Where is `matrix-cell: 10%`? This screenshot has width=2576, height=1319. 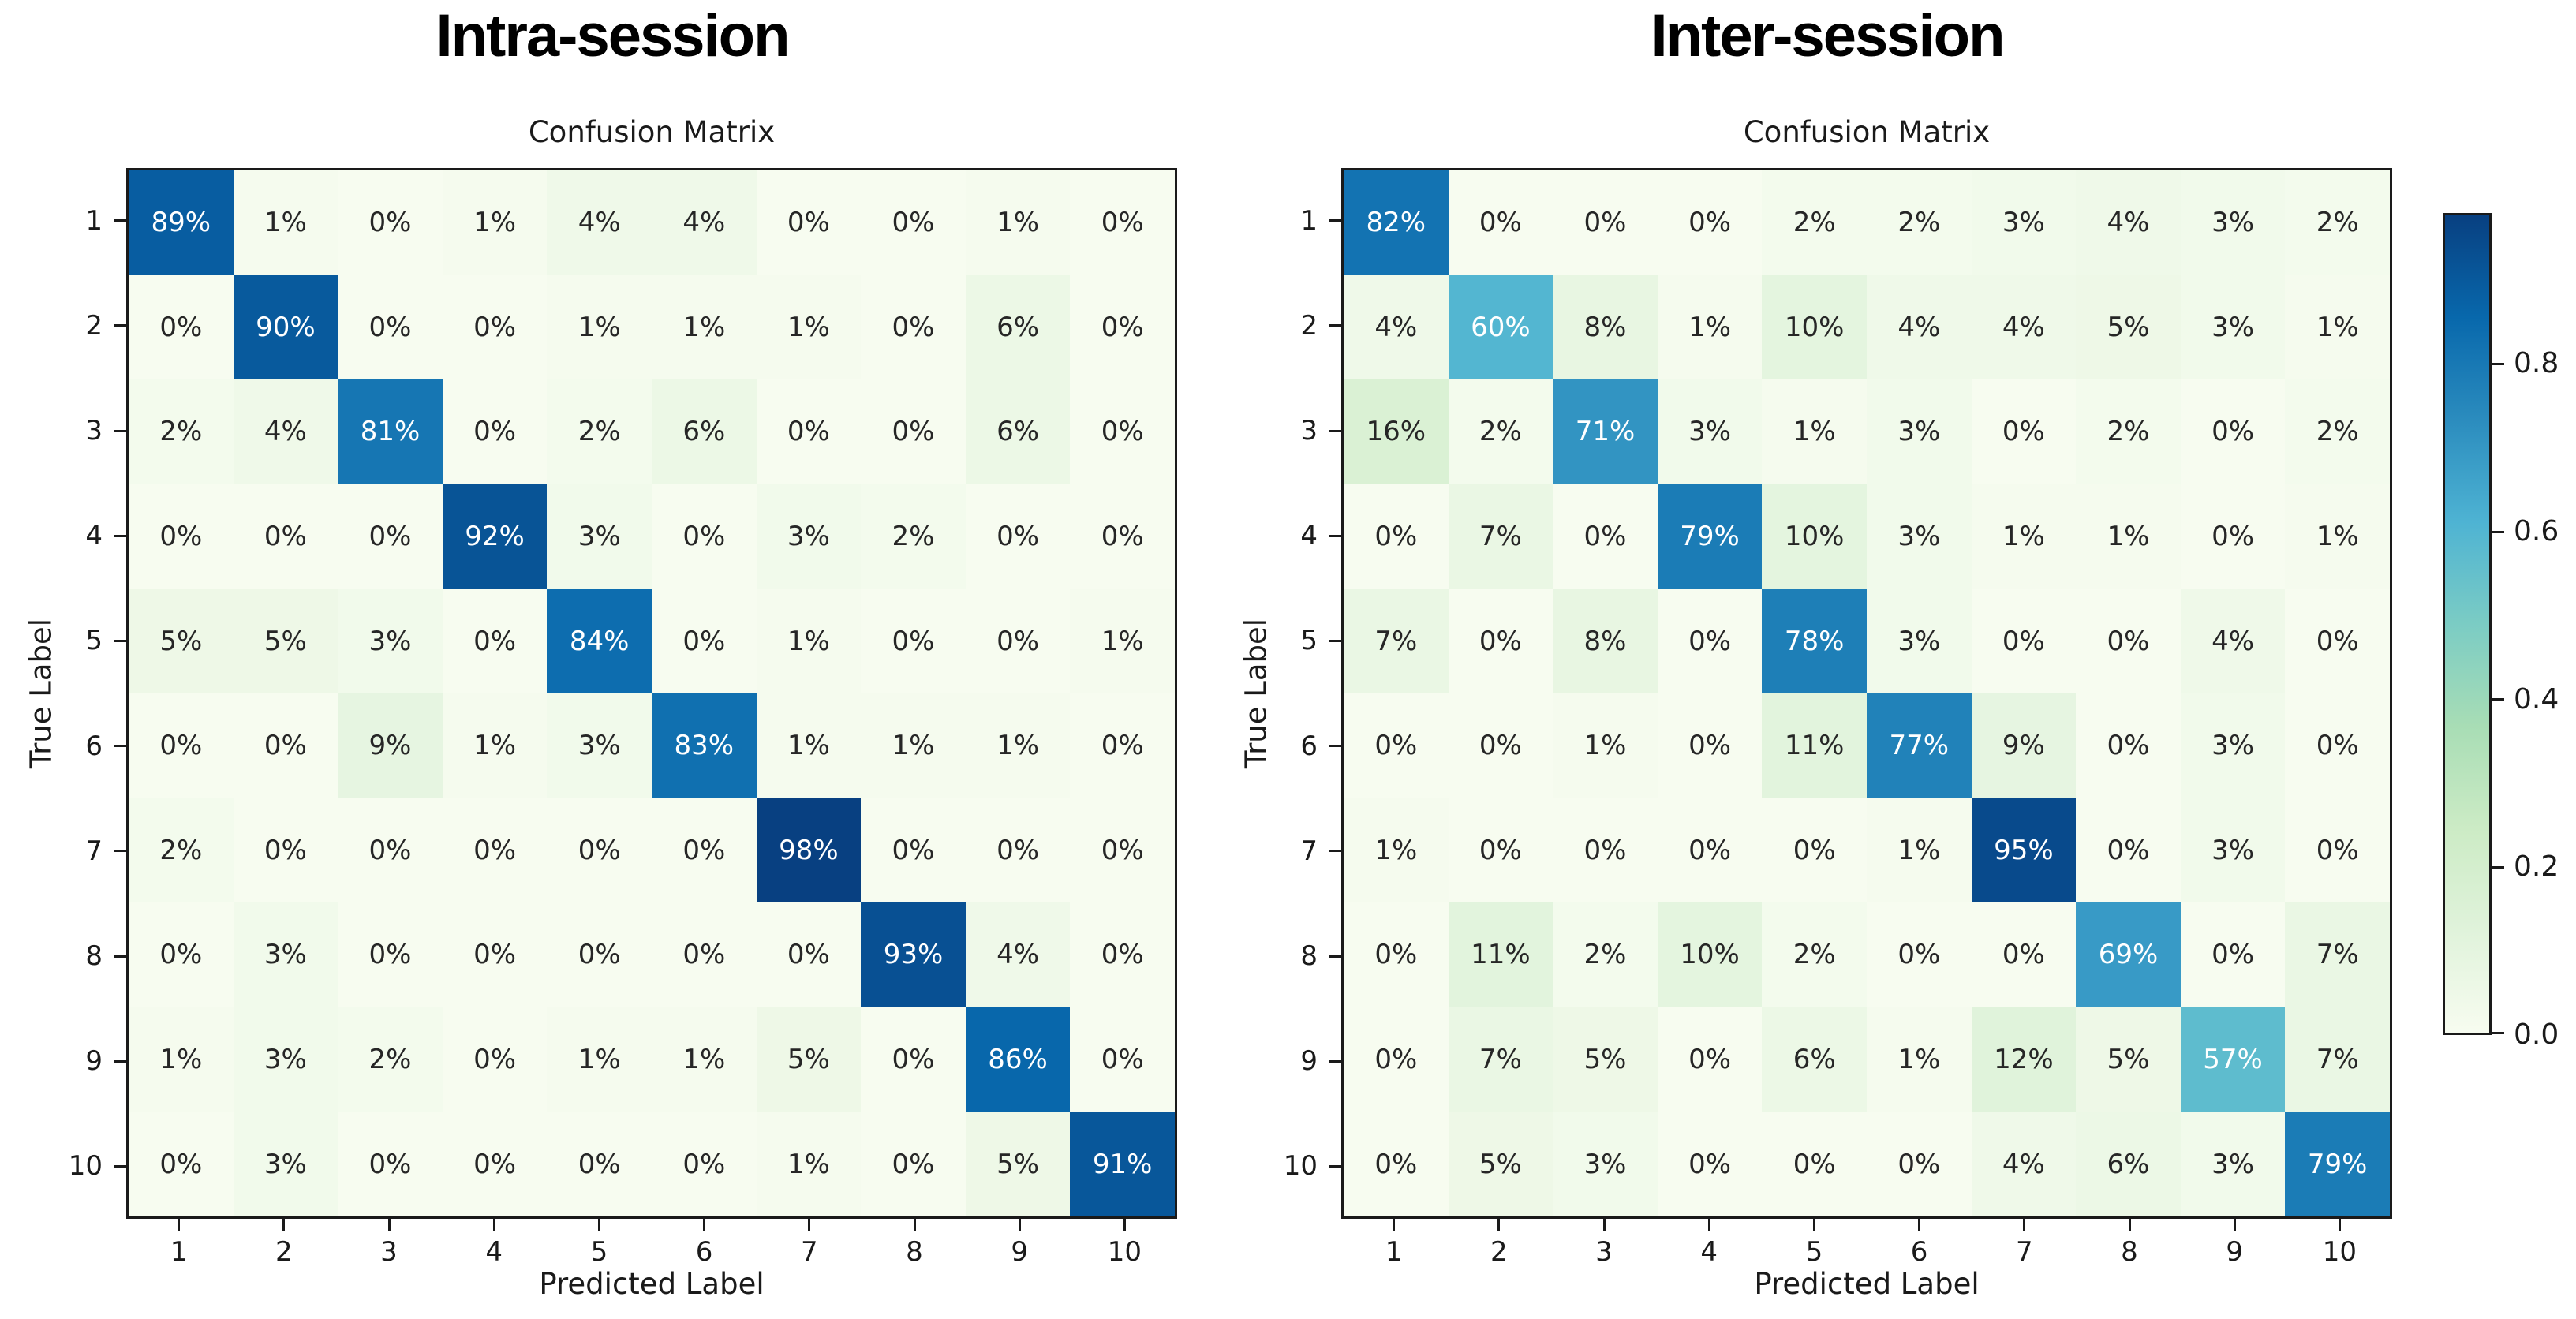 matrix-cell: 10% is located at coordinates (1814, 327).